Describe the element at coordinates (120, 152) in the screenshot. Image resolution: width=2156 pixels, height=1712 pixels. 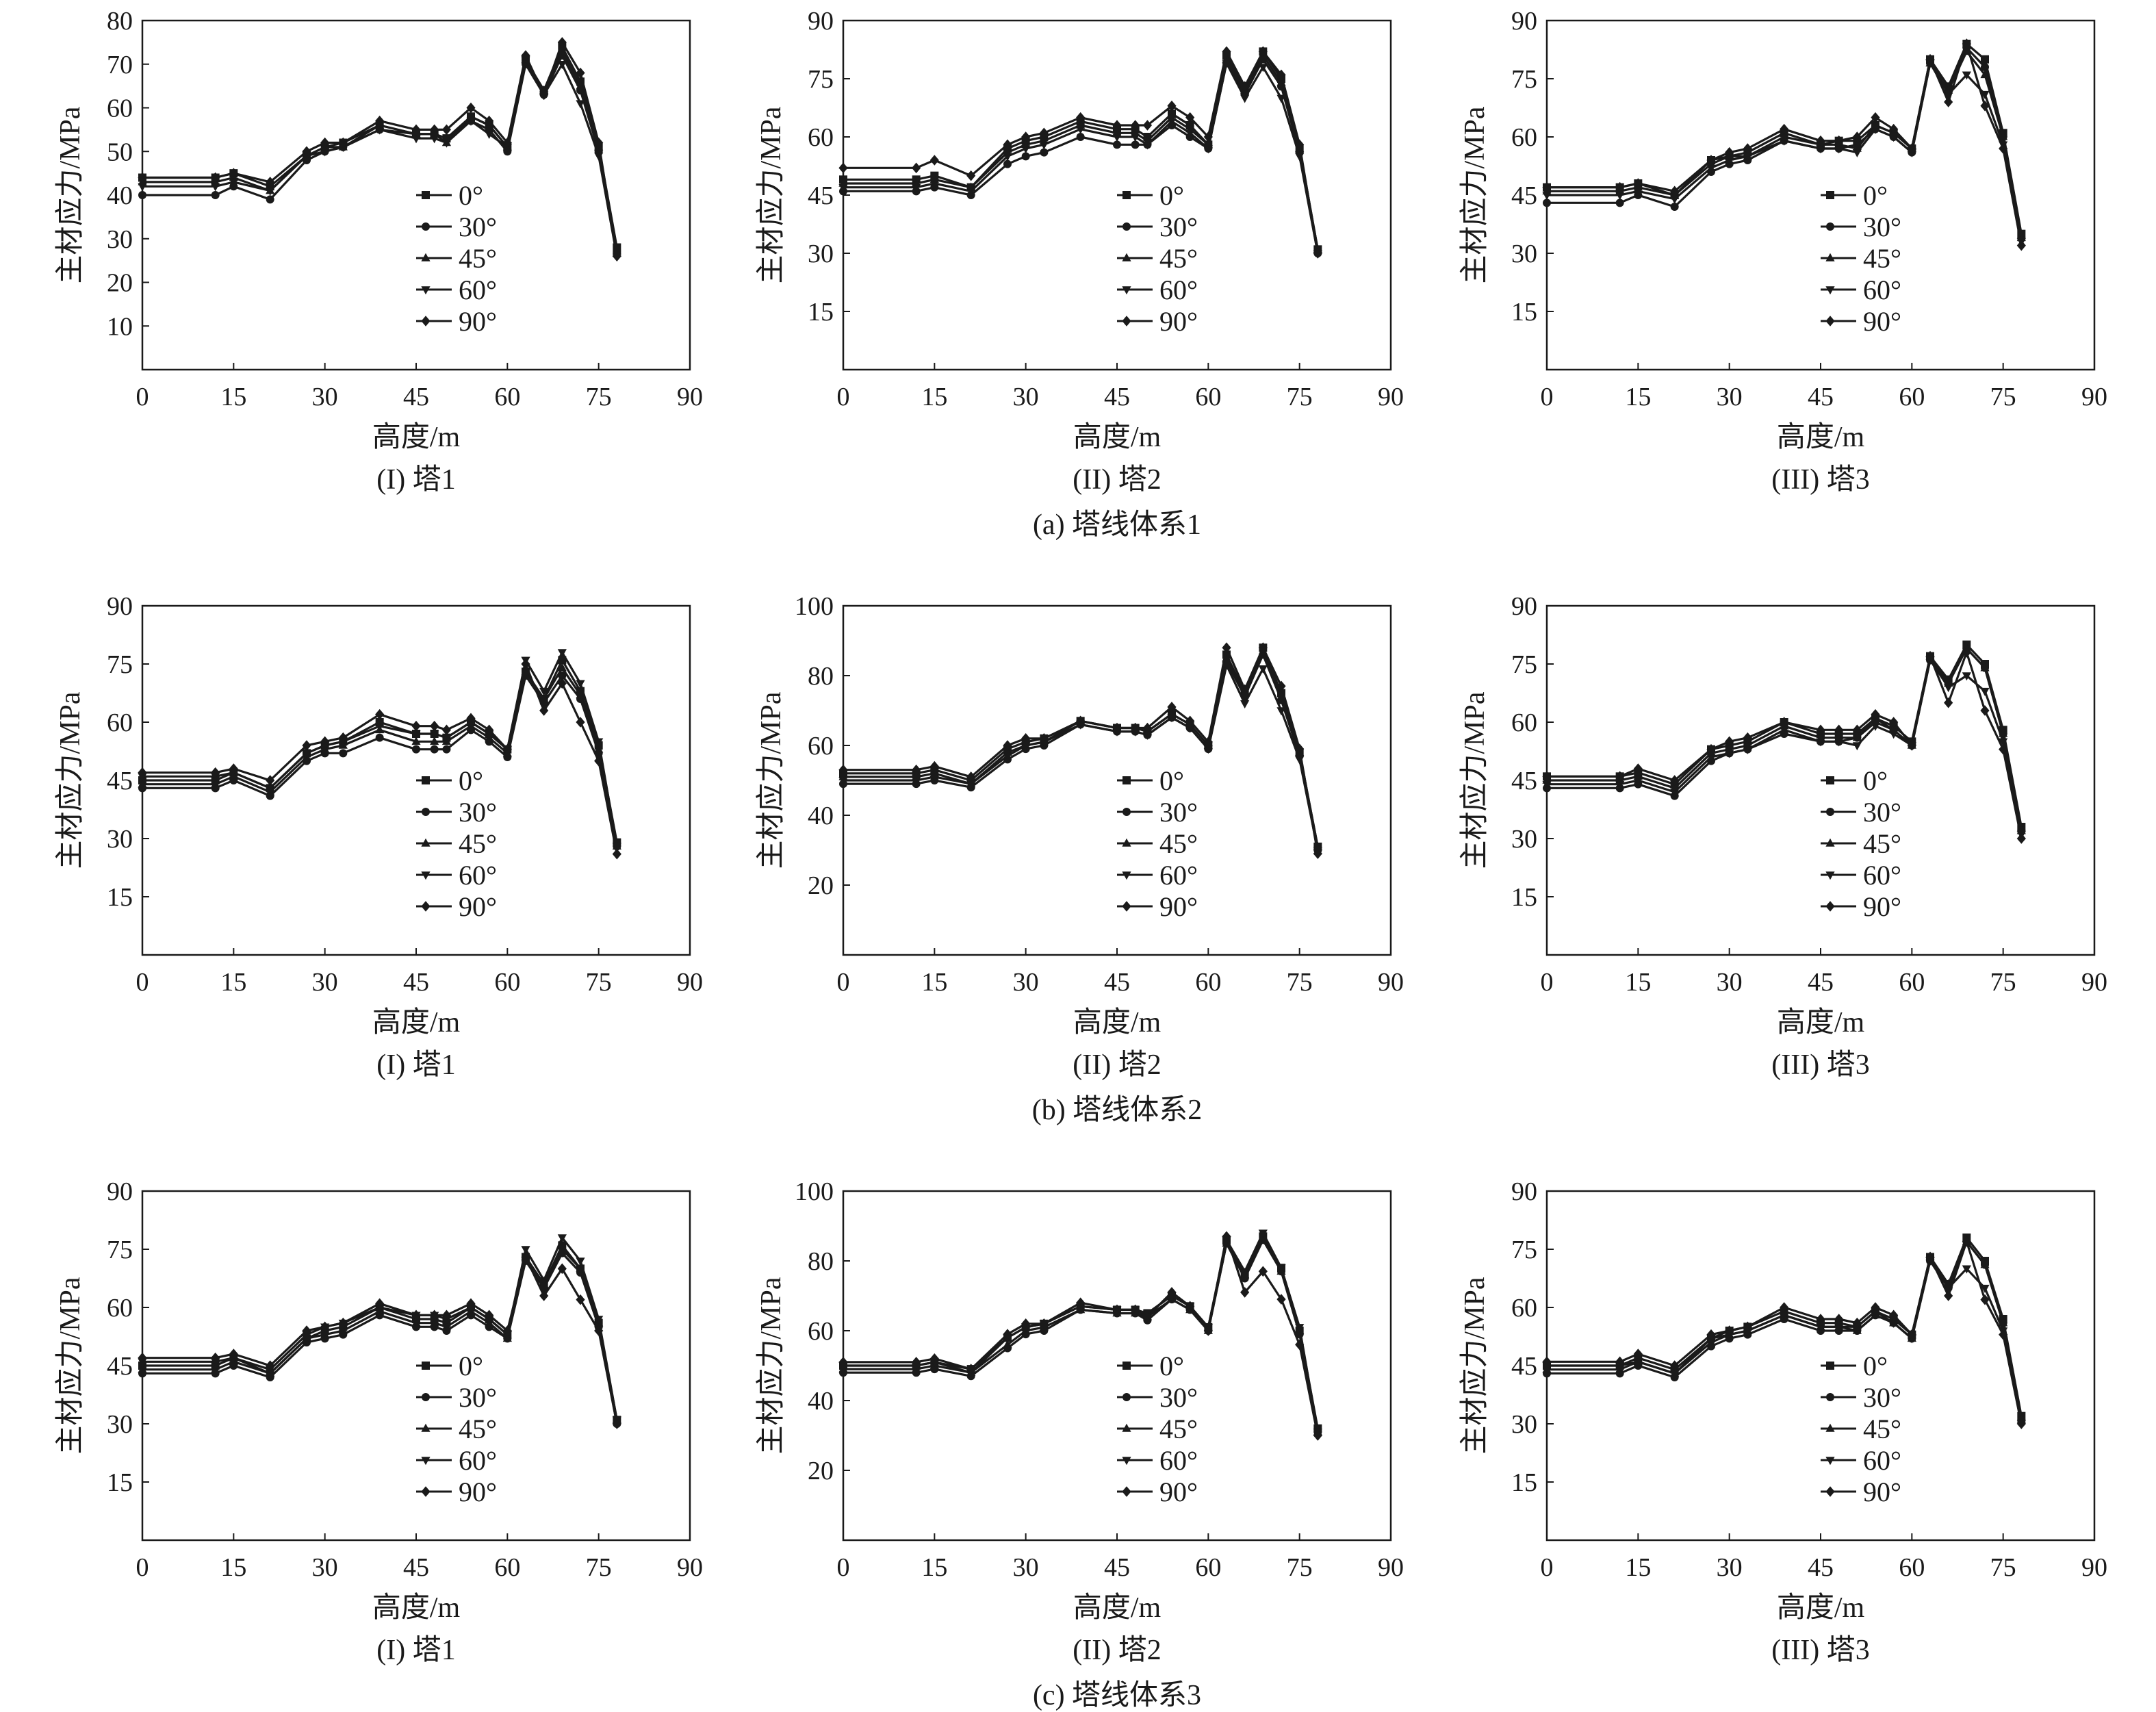
I see `y-tick-label: 50` at that location.